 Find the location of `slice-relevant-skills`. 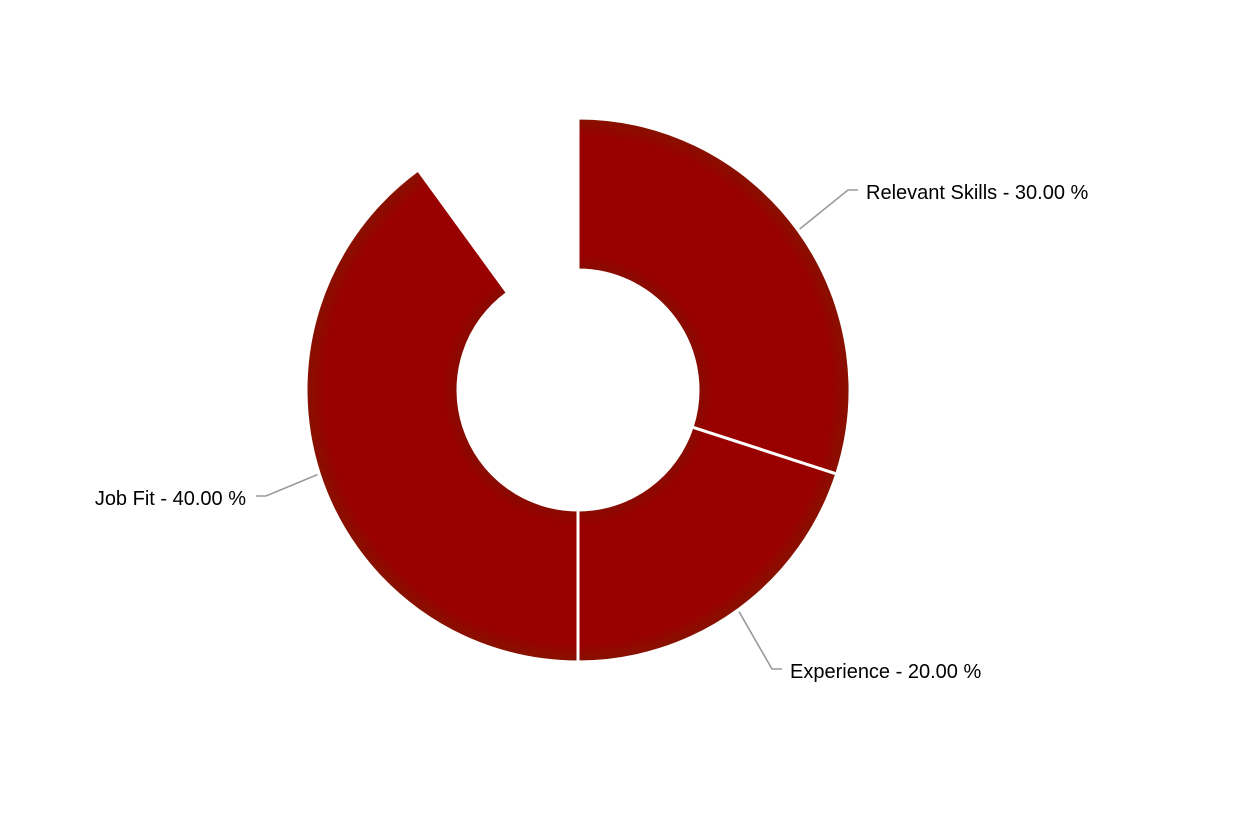

slice-relevant-skills is located at coordinates (714, 296).